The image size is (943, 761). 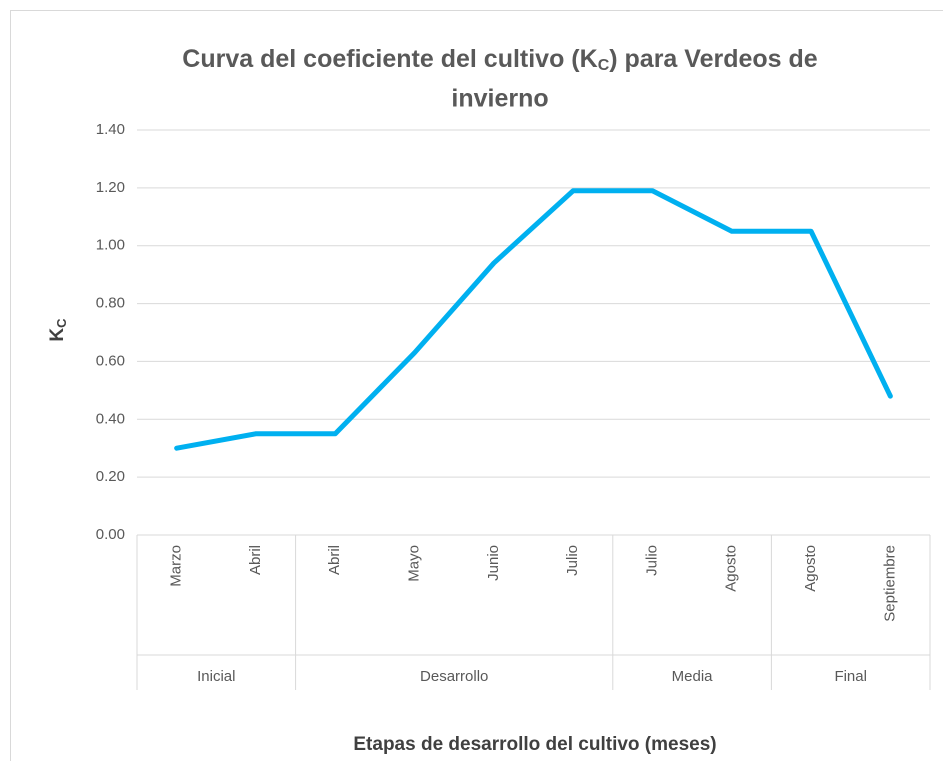 What do you see at coordinates (604, 65) in the screenshot?
I see `title-subscript: C` at bounding box center [604, 65].